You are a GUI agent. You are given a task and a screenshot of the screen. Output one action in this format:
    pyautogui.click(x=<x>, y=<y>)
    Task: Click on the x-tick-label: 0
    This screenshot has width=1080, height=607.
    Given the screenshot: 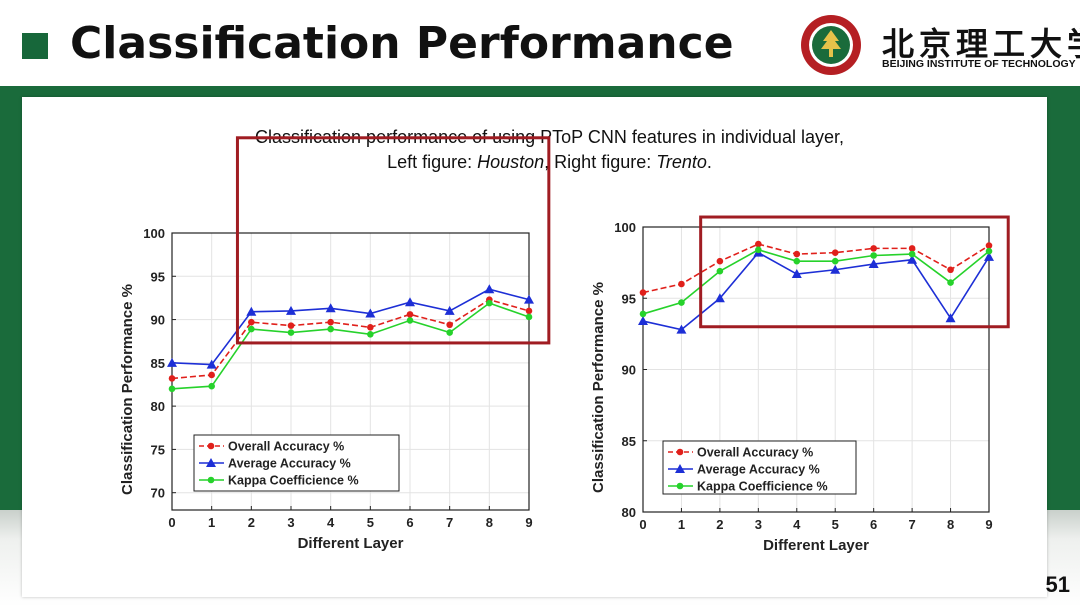 What is the action you would take?
    pyautogui.click(x=171, y=522)
    